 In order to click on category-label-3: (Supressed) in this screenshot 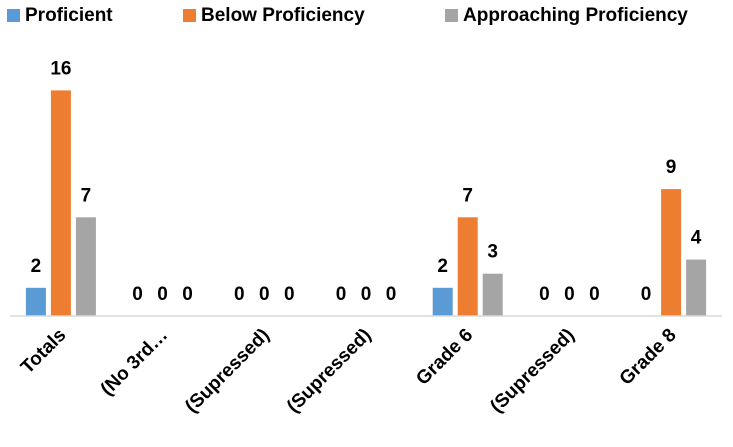, I will do `click(329, 371)`.